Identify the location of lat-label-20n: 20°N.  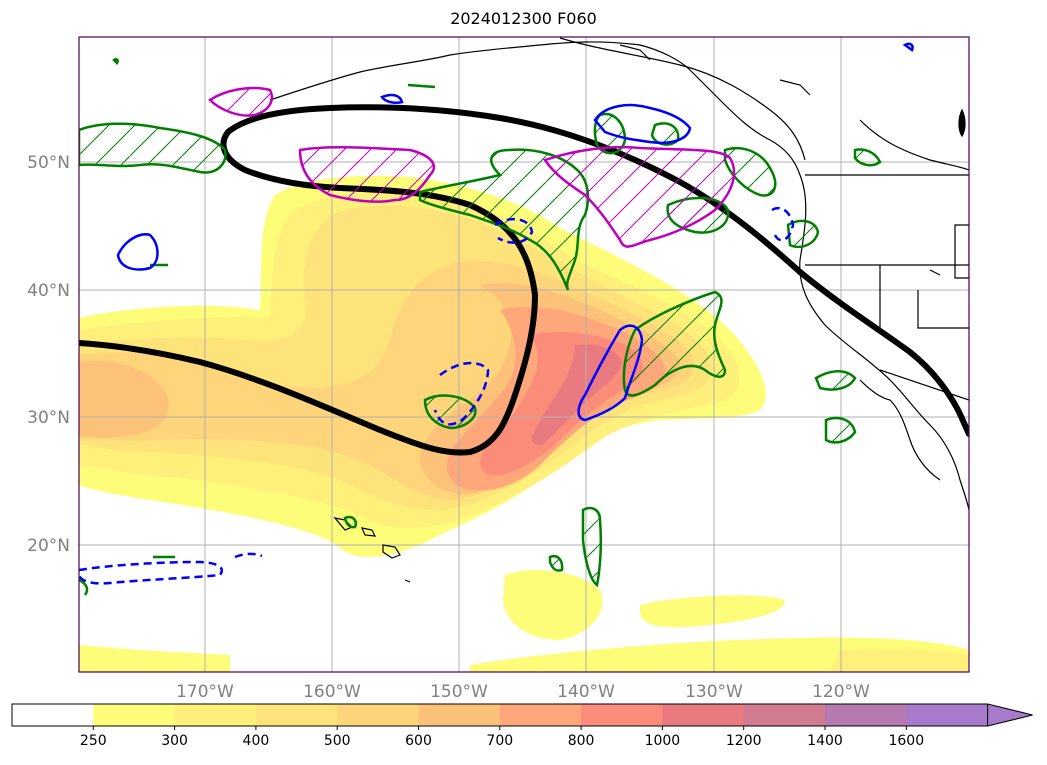
(48, 546).